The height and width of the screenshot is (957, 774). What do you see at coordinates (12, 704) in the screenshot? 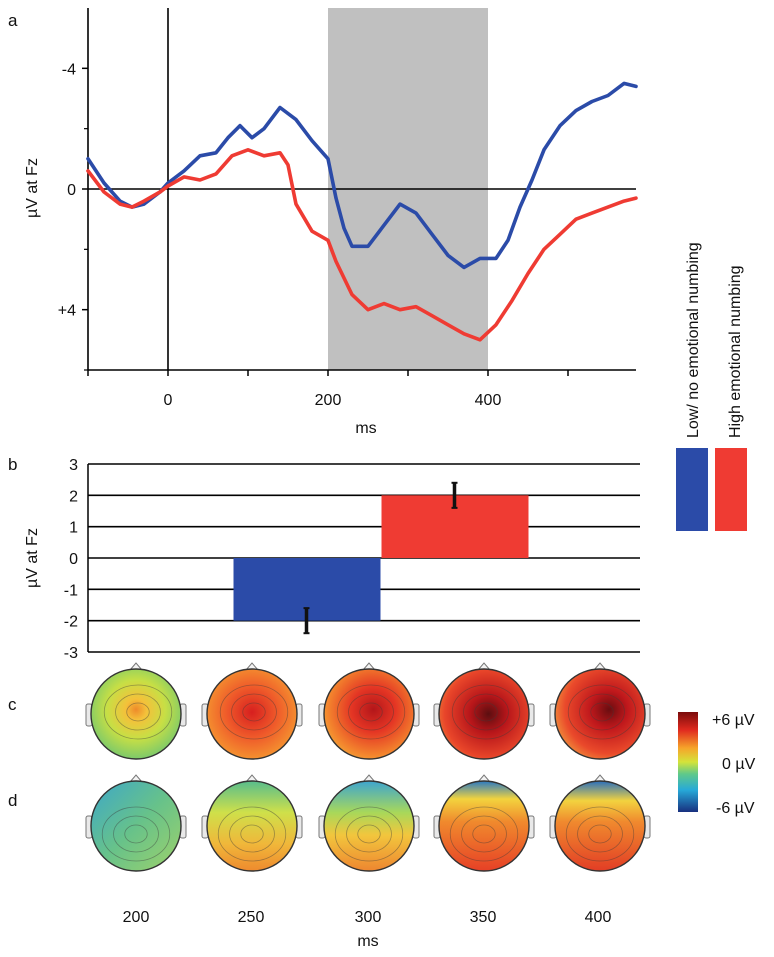
I see `panel-label-c: c` at bounding box center [12, 704].